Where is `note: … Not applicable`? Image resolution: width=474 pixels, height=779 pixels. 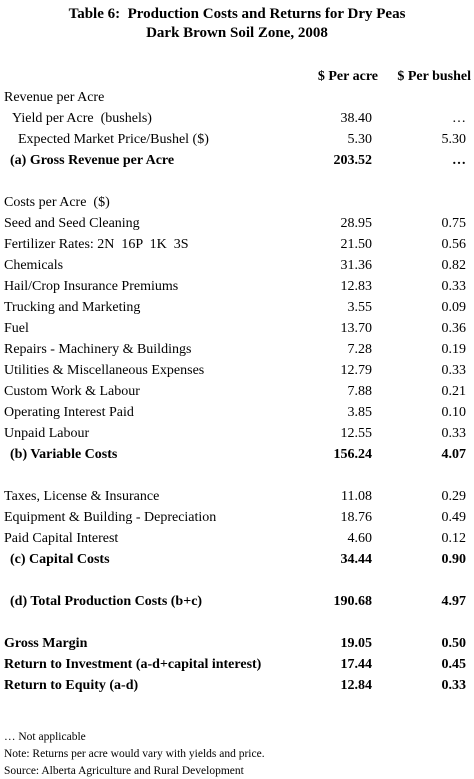 note: … Not applicable is located at coordinates (45, 737).